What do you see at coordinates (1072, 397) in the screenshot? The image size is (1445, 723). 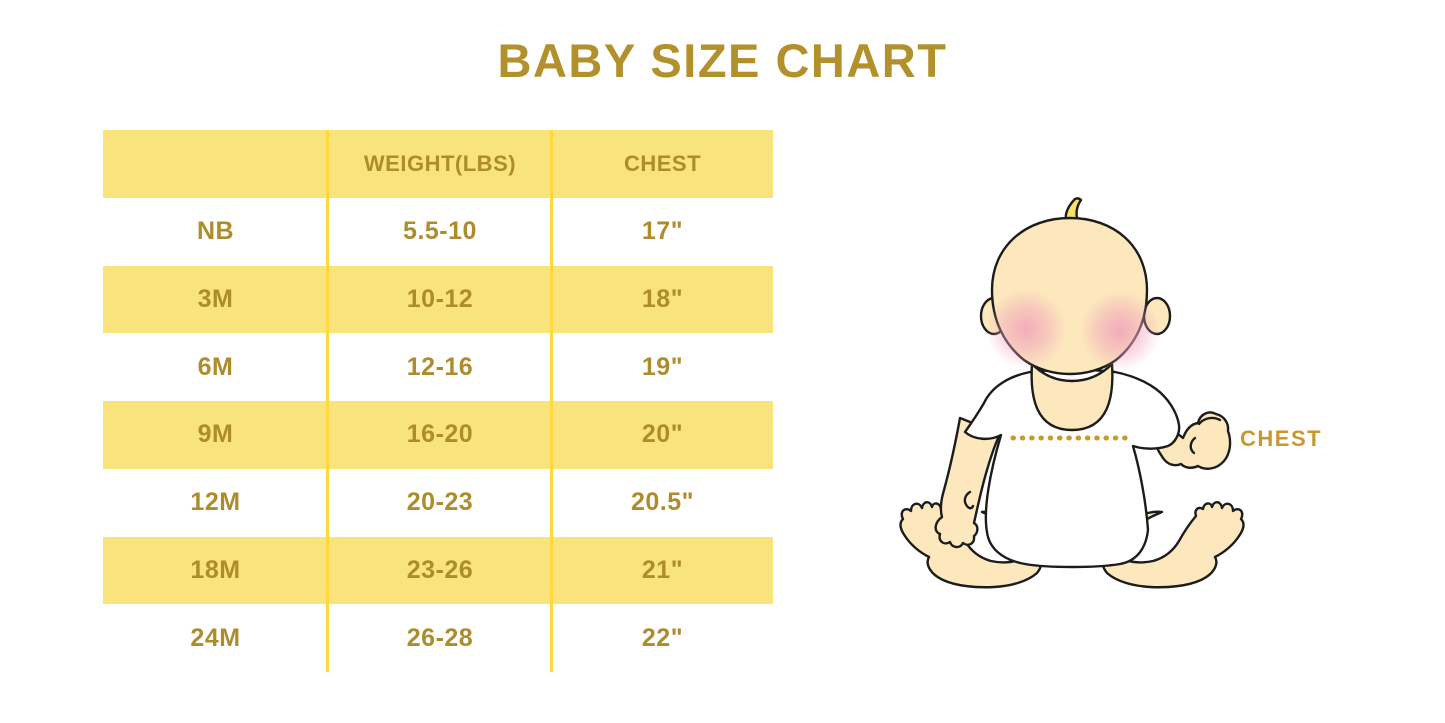 I see `baby-neck` at bounding box center [1072, 397].